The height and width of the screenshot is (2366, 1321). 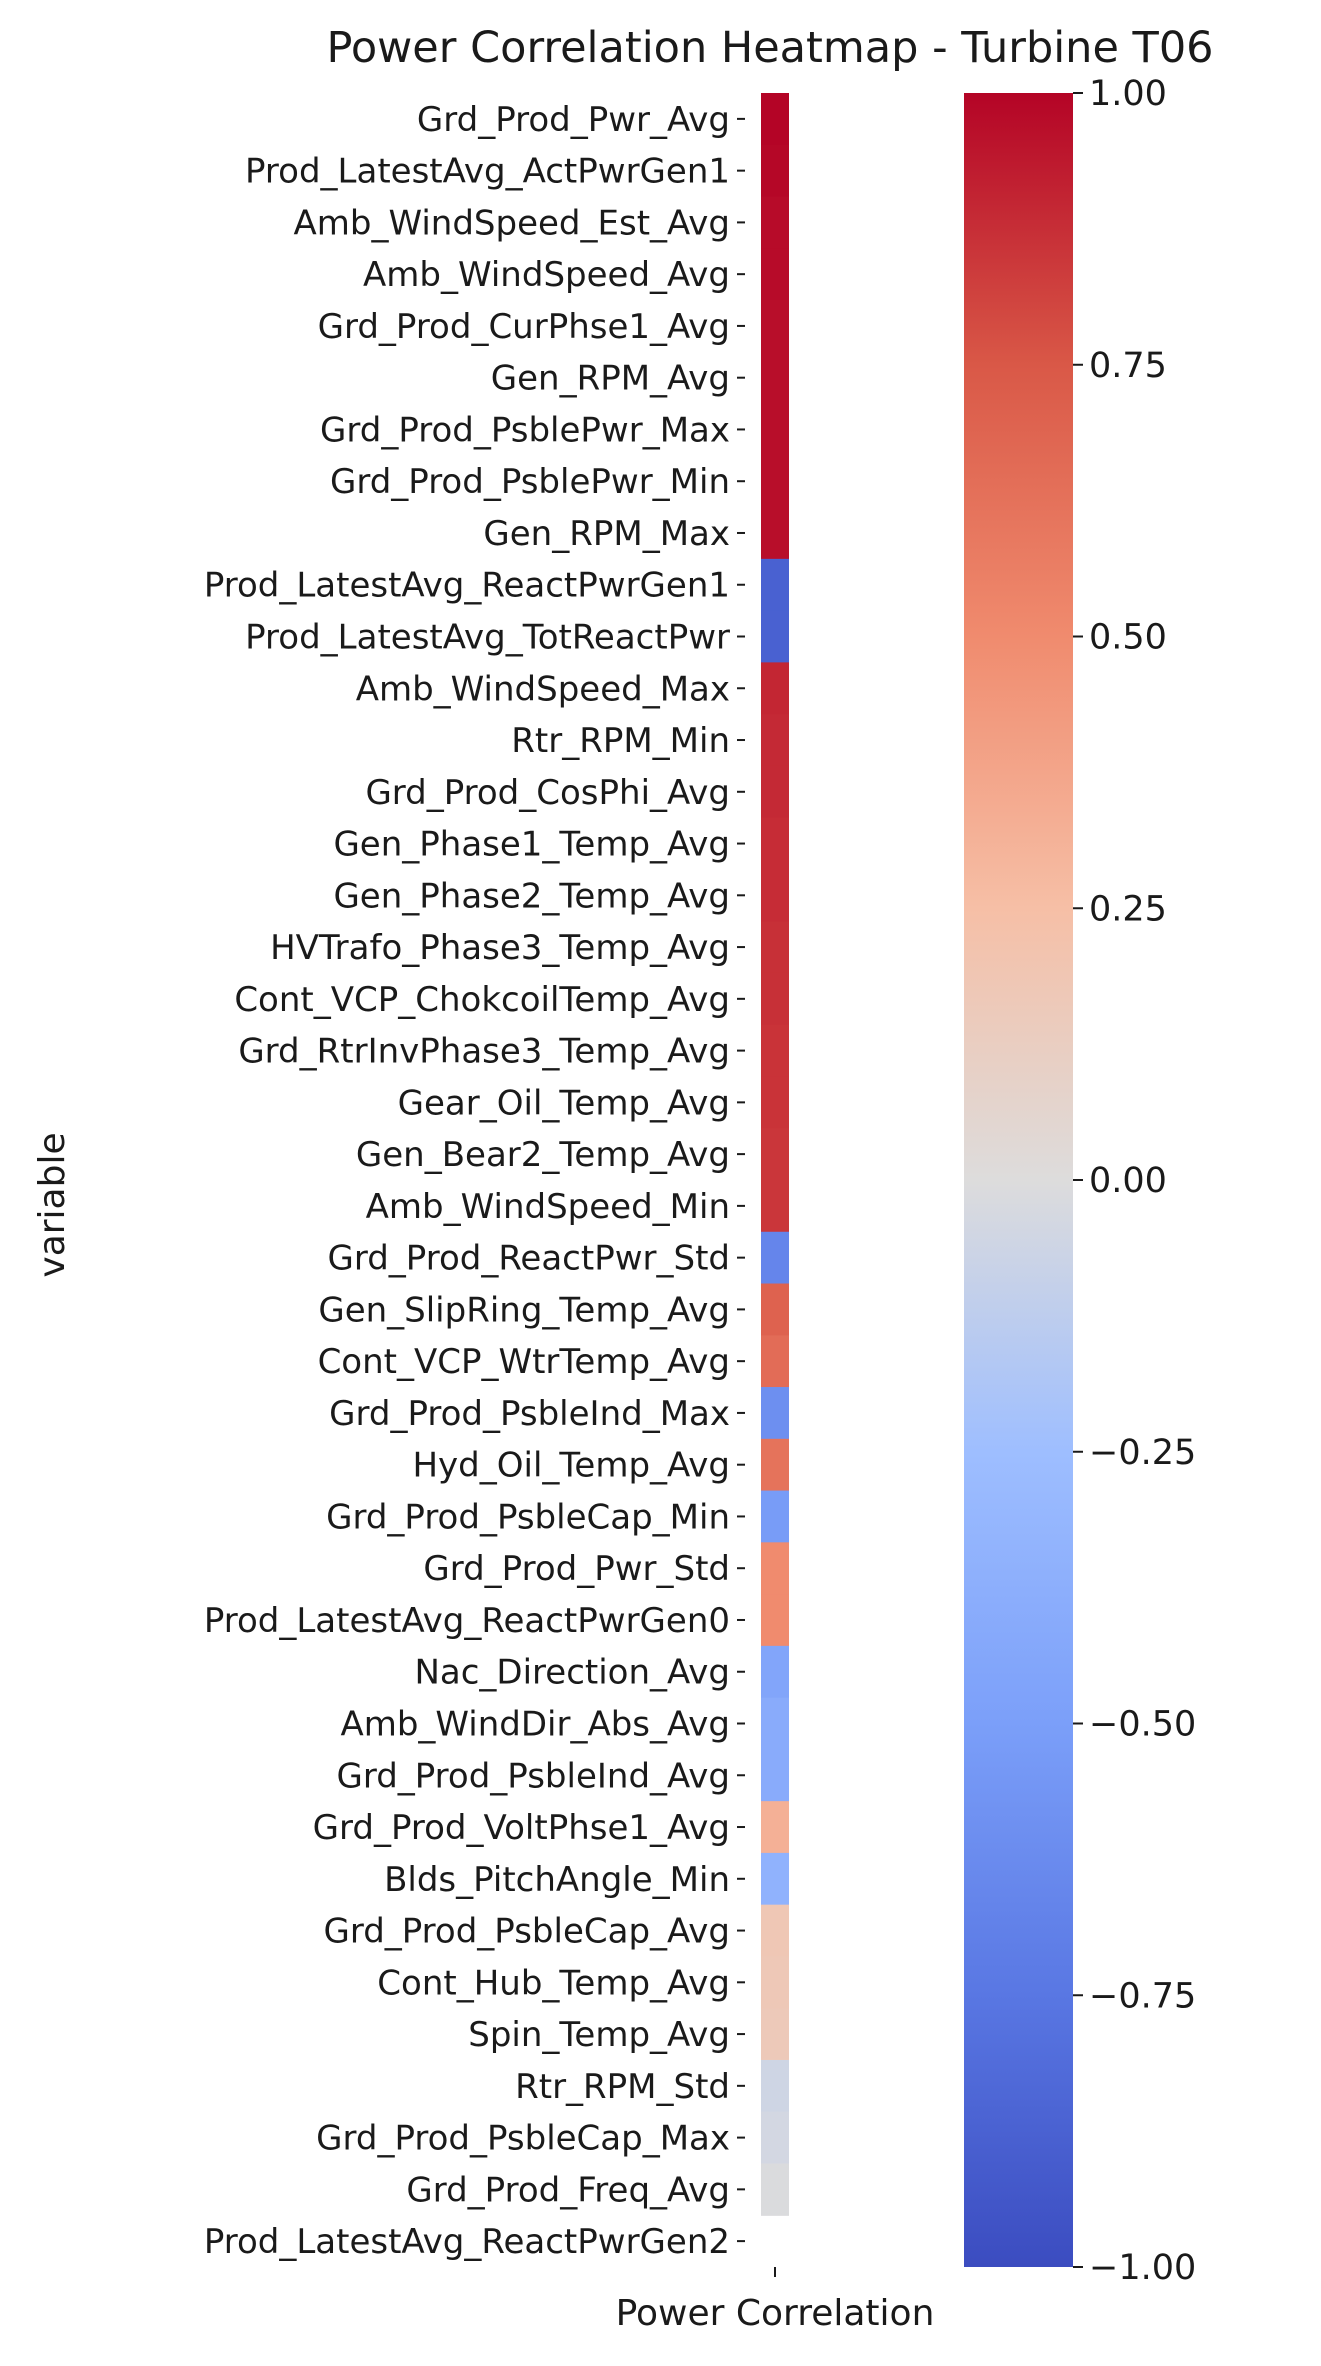 I want to click on colorbar-tick-label: −0.25, so click(x=1142, y=1453).